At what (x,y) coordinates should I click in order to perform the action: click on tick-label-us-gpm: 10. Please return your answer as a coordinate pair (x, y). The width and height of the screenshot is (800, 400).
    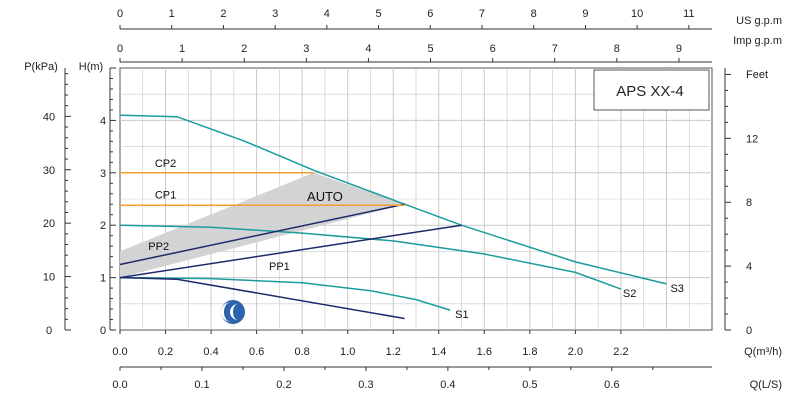
    Looking at the image, I should click on (637, 14).